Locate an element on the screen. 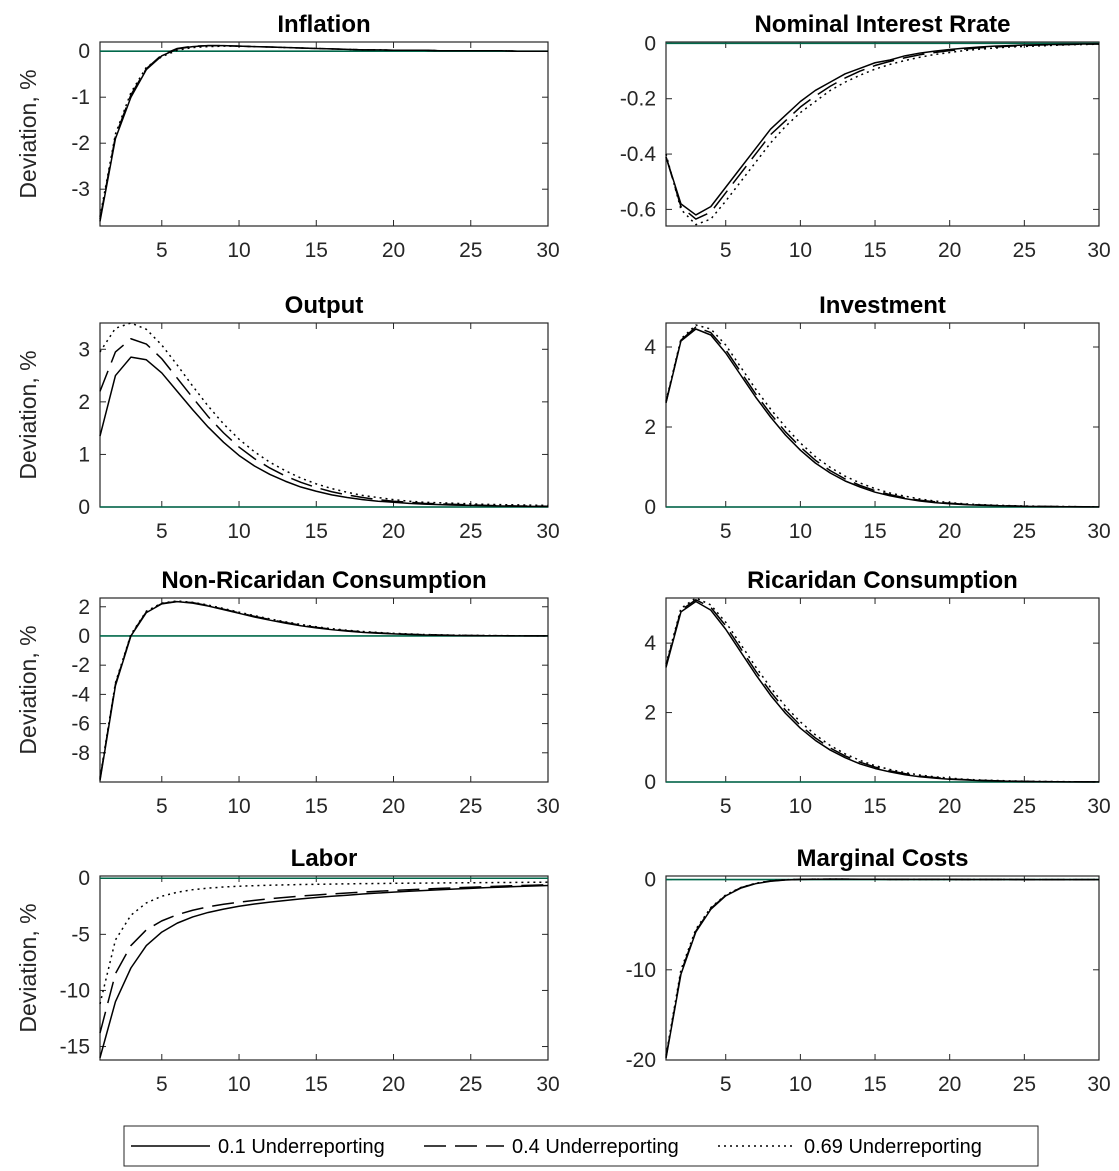  subplot-title: Inflation is located at coordinates (323, 24).